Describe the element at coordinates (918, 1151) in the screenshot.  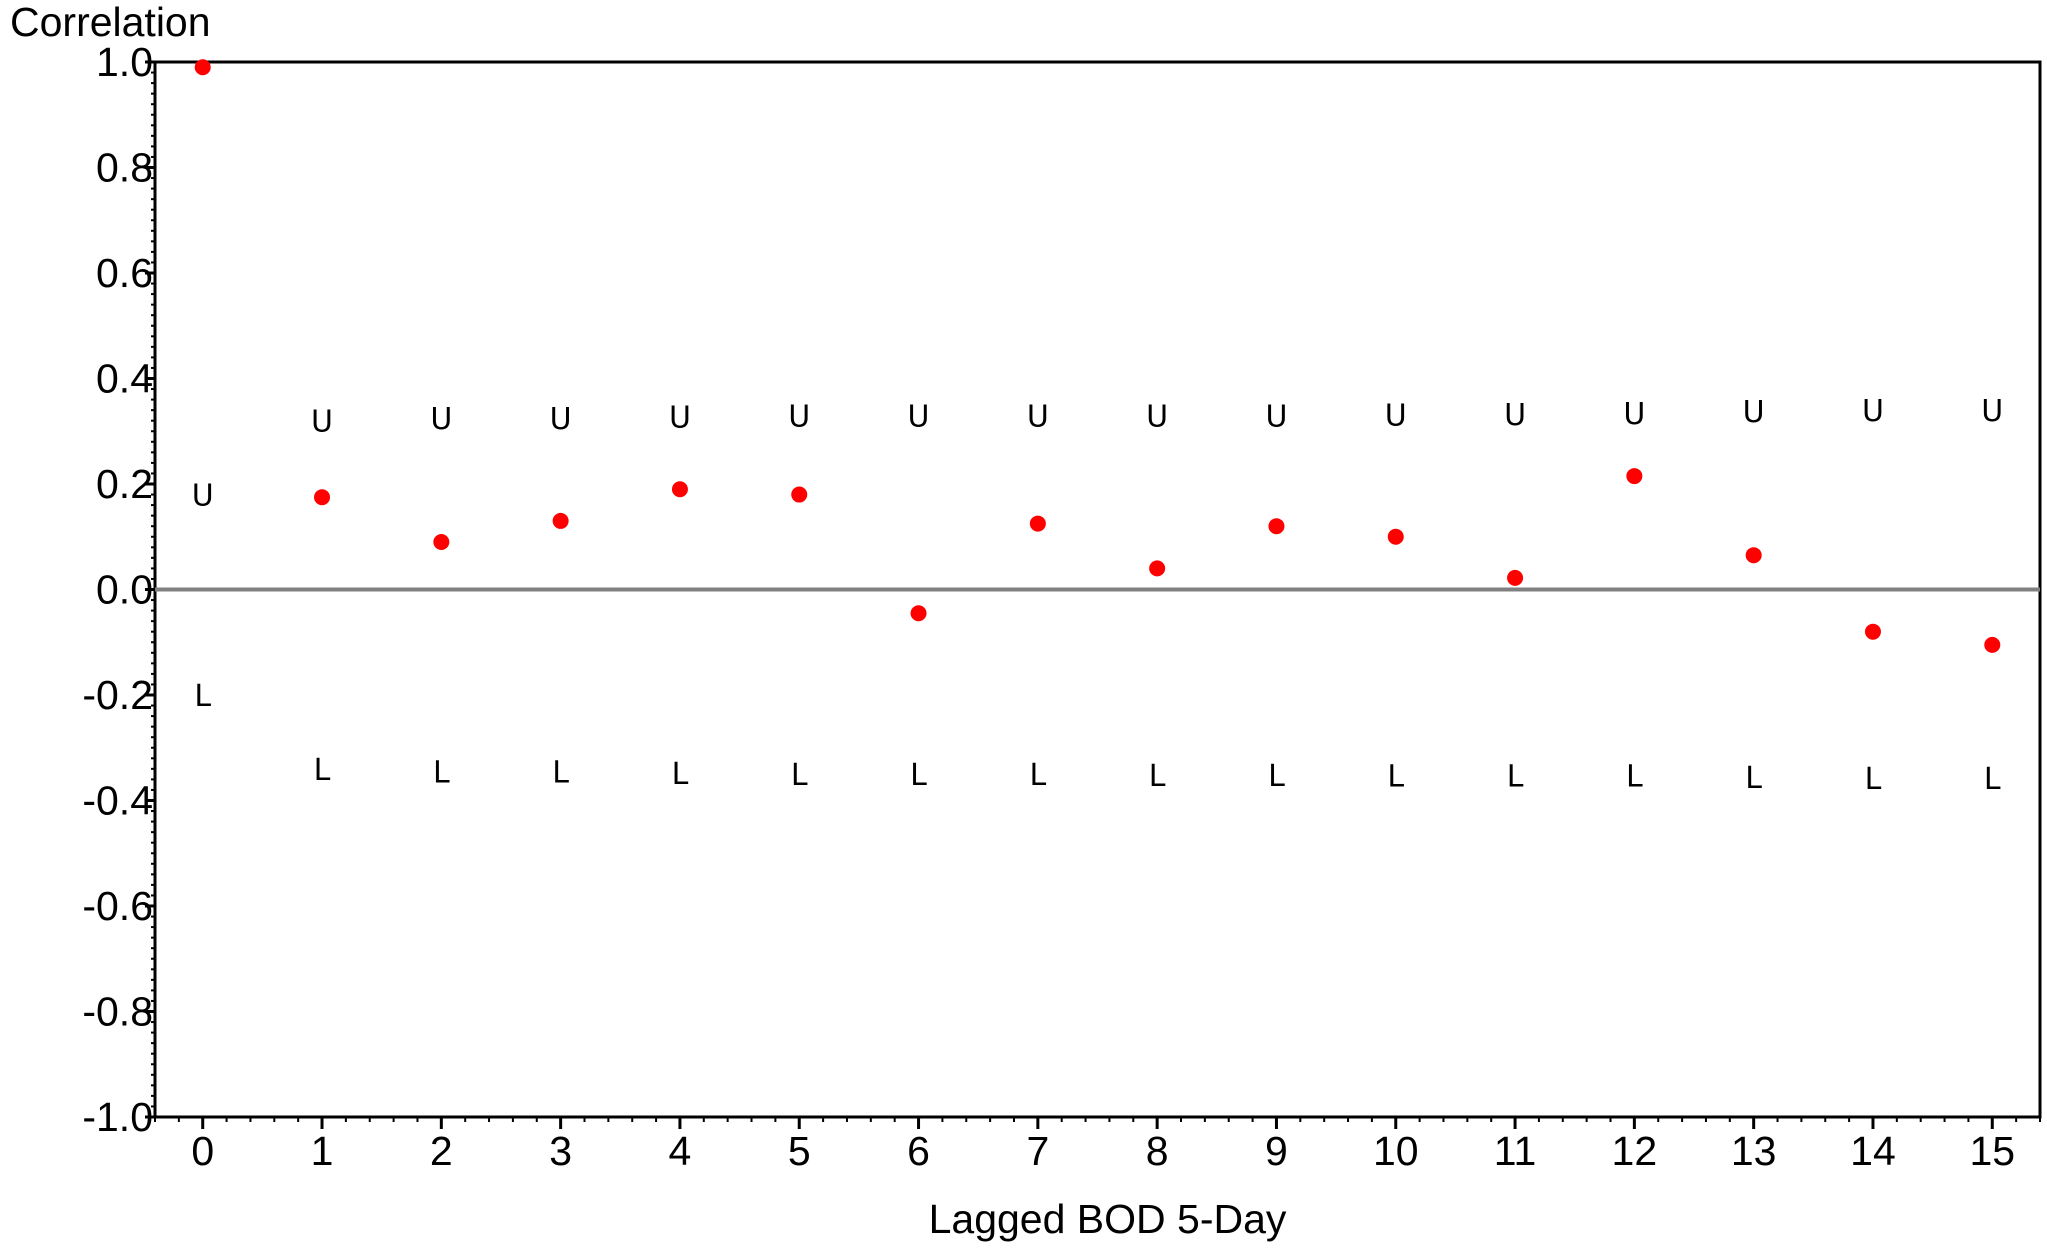
I see `x-tick-label: 6` at that location.